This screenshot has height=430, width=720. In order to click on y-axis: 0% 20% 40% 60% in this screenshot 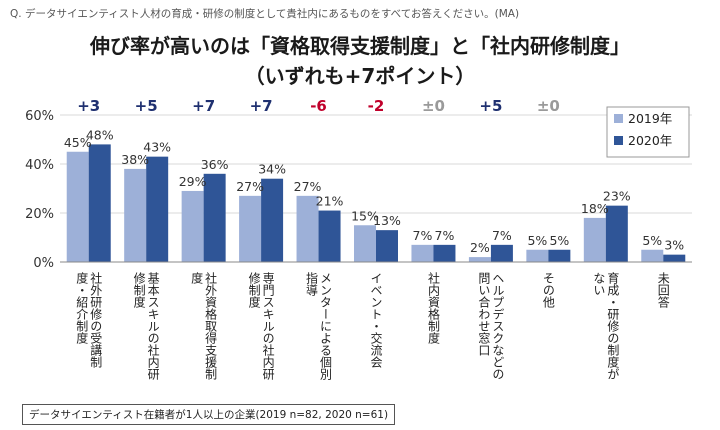, I will do `click(39, 190)`.